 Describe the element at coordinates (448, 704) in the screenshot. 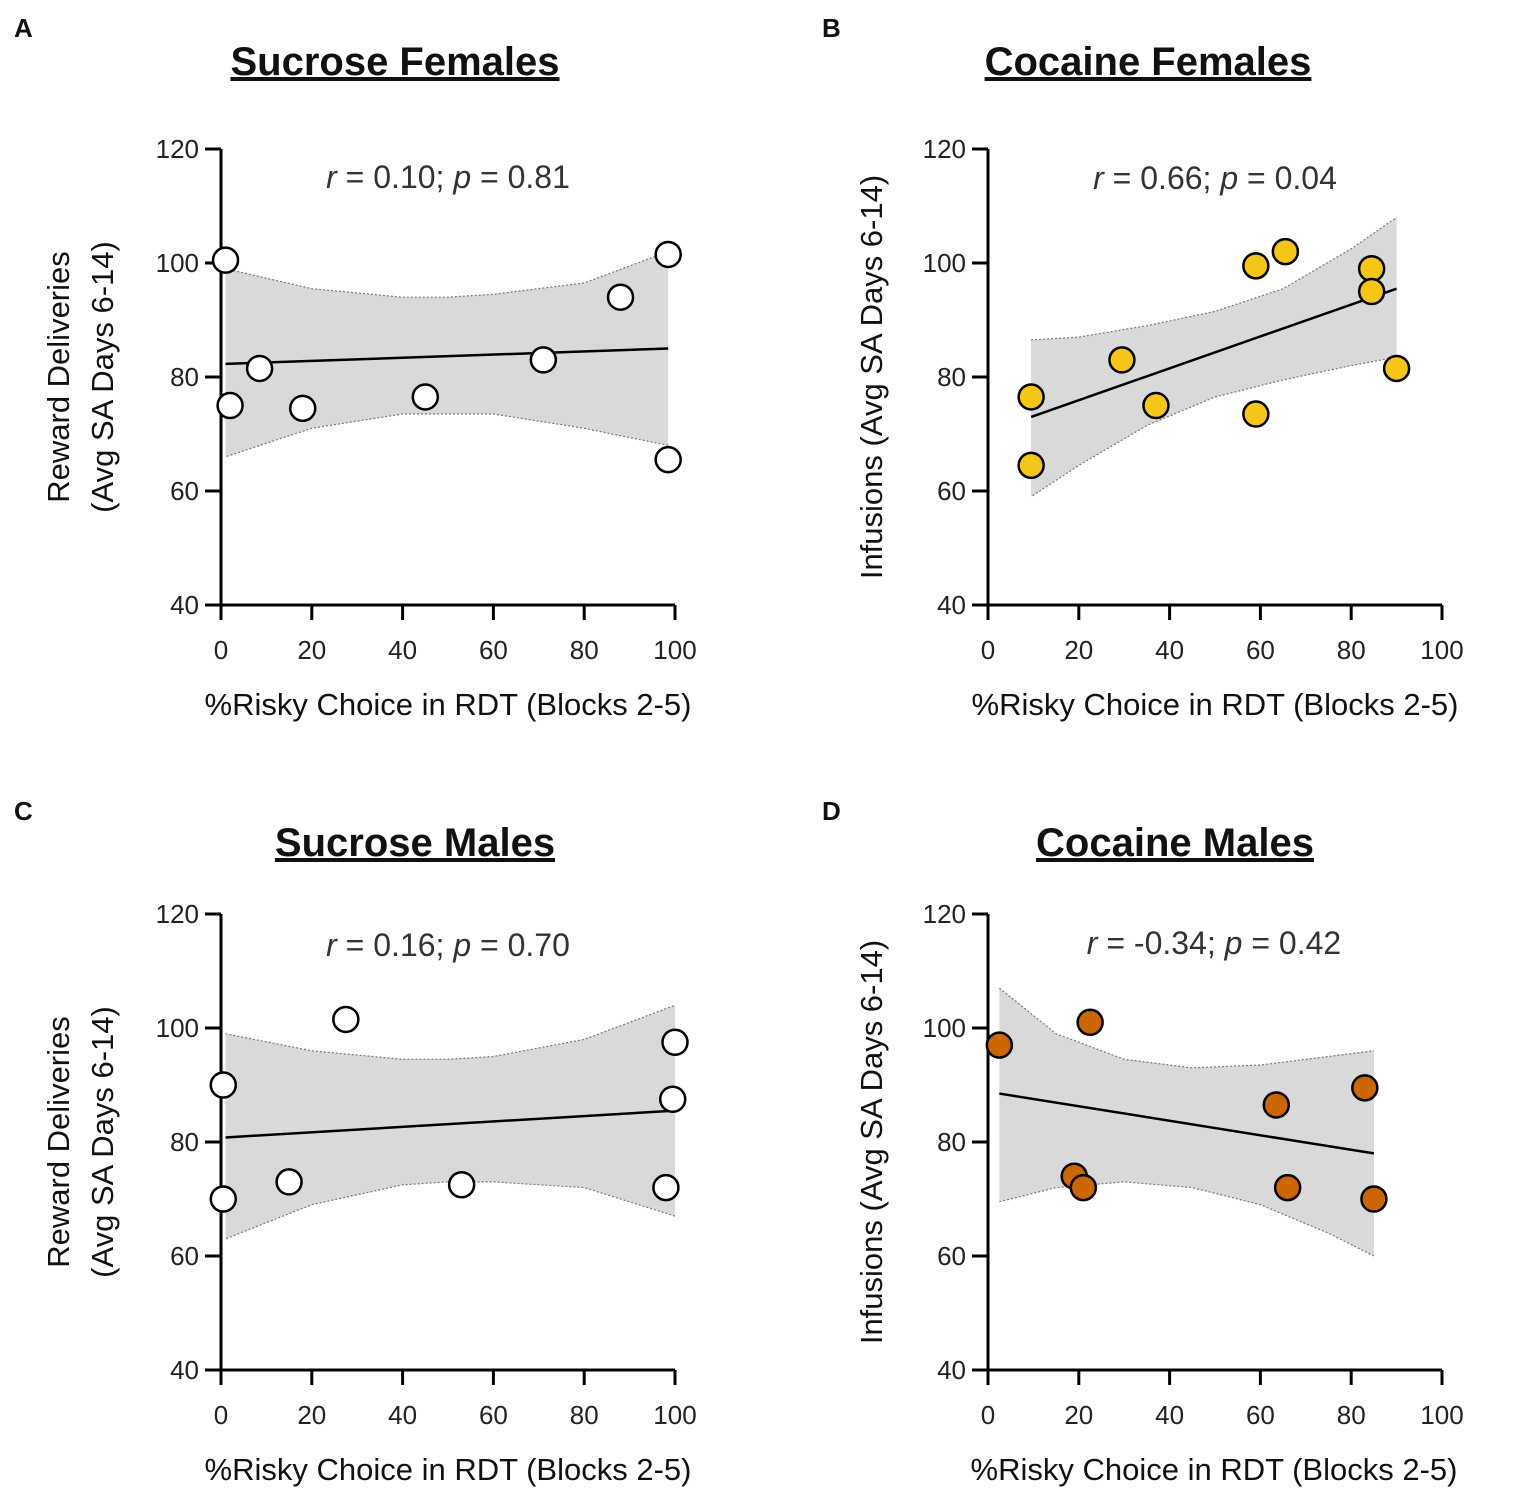

I see `x-axis-label: %Risky Choice in RDT (Blocks 2-5)` at that location.